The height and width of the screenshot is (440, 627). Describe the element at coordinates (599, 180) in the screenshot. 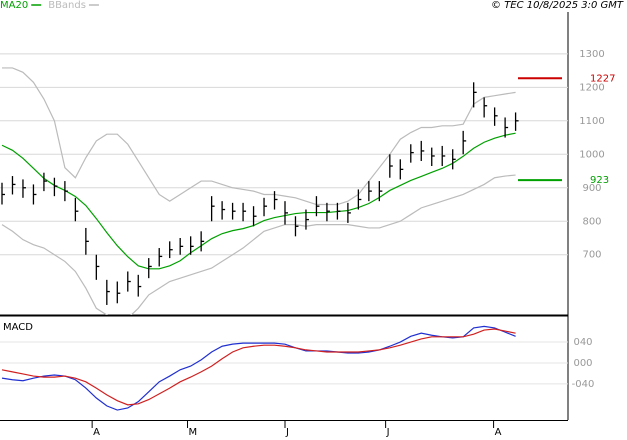

I see `reference-label: 923` at that location.